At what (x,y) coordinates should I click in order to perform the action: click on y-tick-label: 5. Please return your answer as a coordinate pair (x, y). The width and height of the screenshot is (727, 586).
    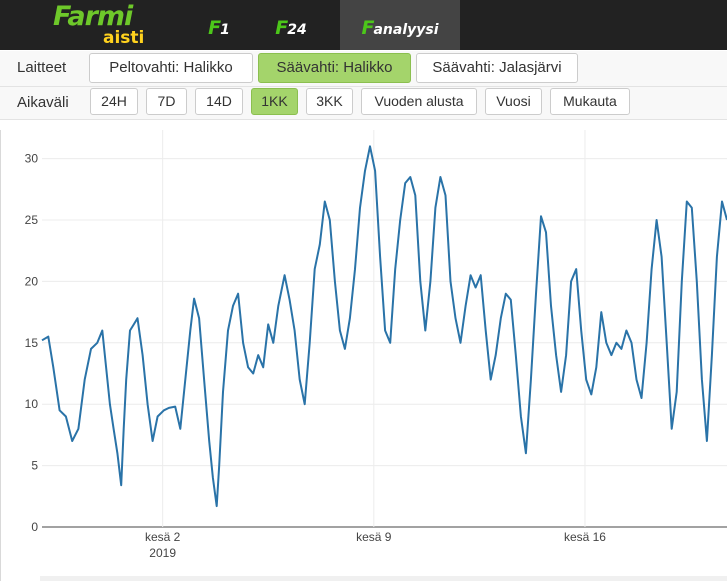
    Looking at the image, I should click on (34, 466).